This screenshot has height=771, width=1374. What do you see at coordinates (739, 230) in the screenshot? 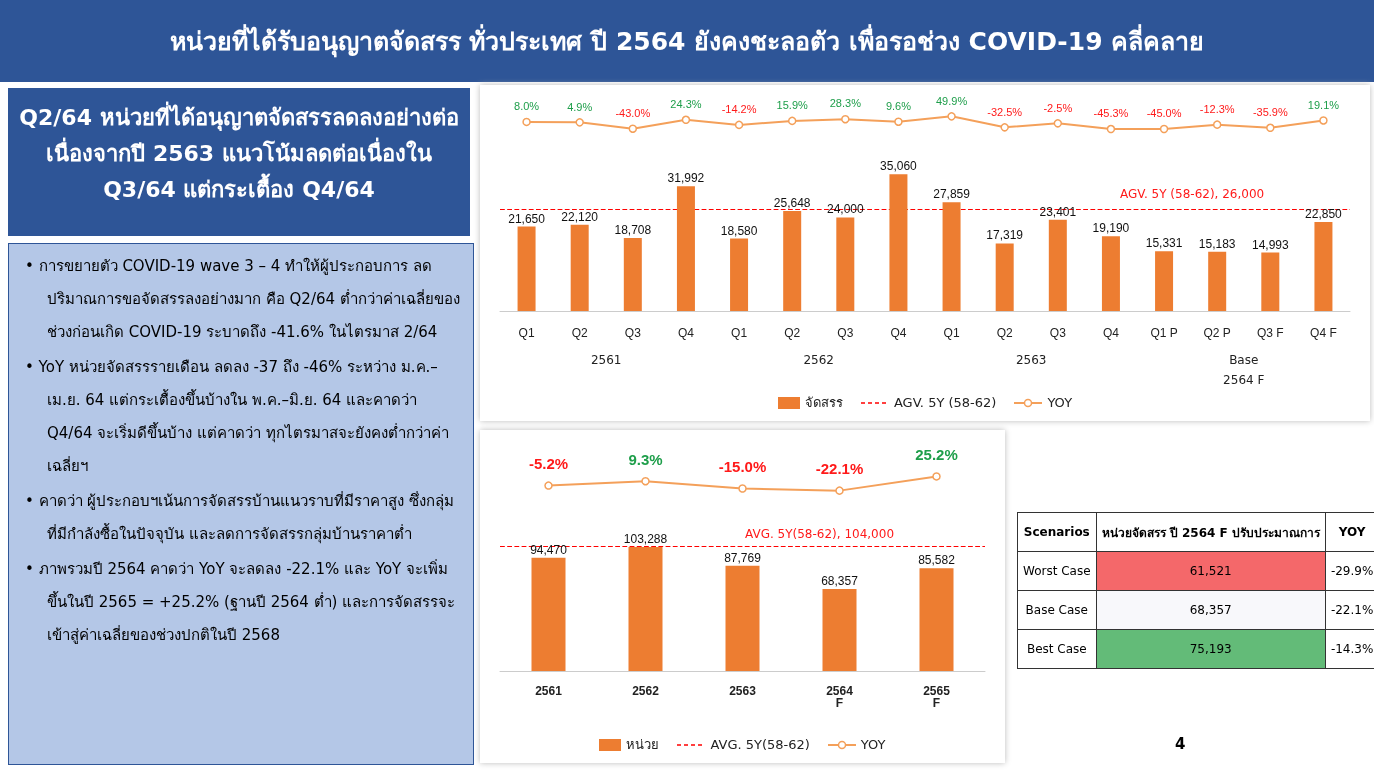
I see `data-label: 18,580` at bounding box center [739, 230].